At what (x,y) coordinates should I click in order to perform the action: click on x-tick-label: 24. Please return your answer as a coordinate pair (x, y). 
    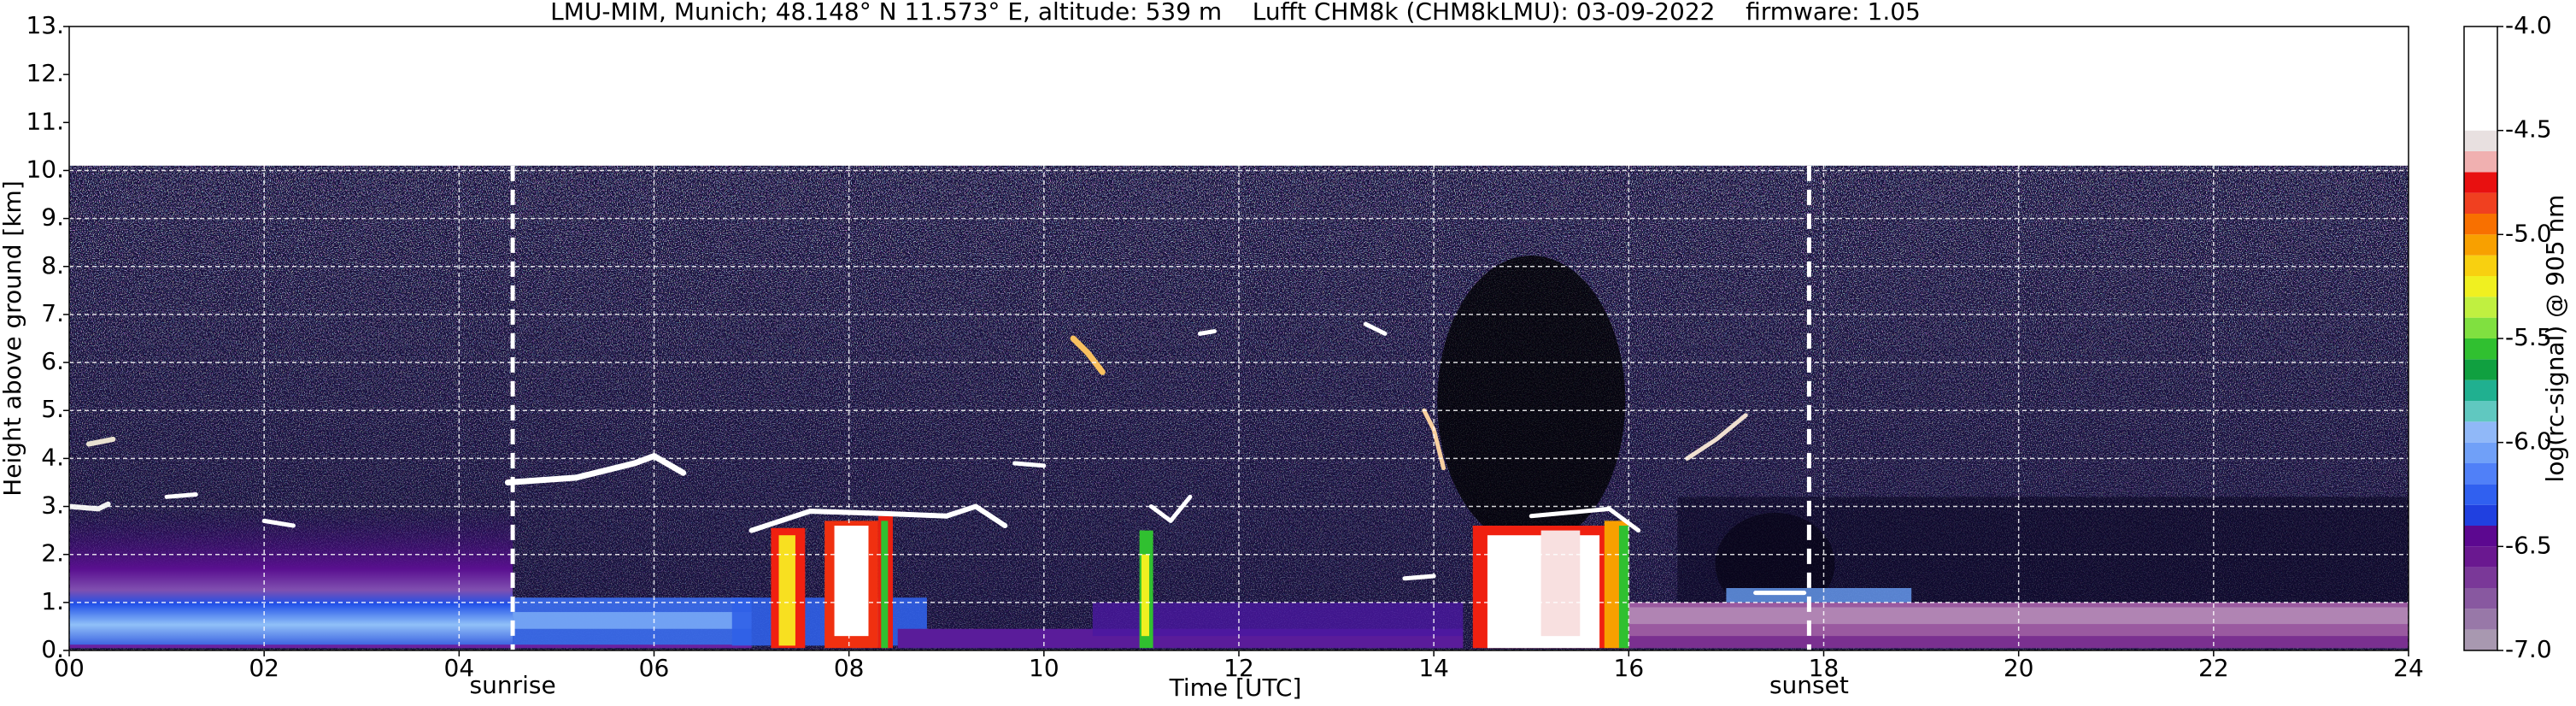
    Looking at the image, I should click on (2408, 668).